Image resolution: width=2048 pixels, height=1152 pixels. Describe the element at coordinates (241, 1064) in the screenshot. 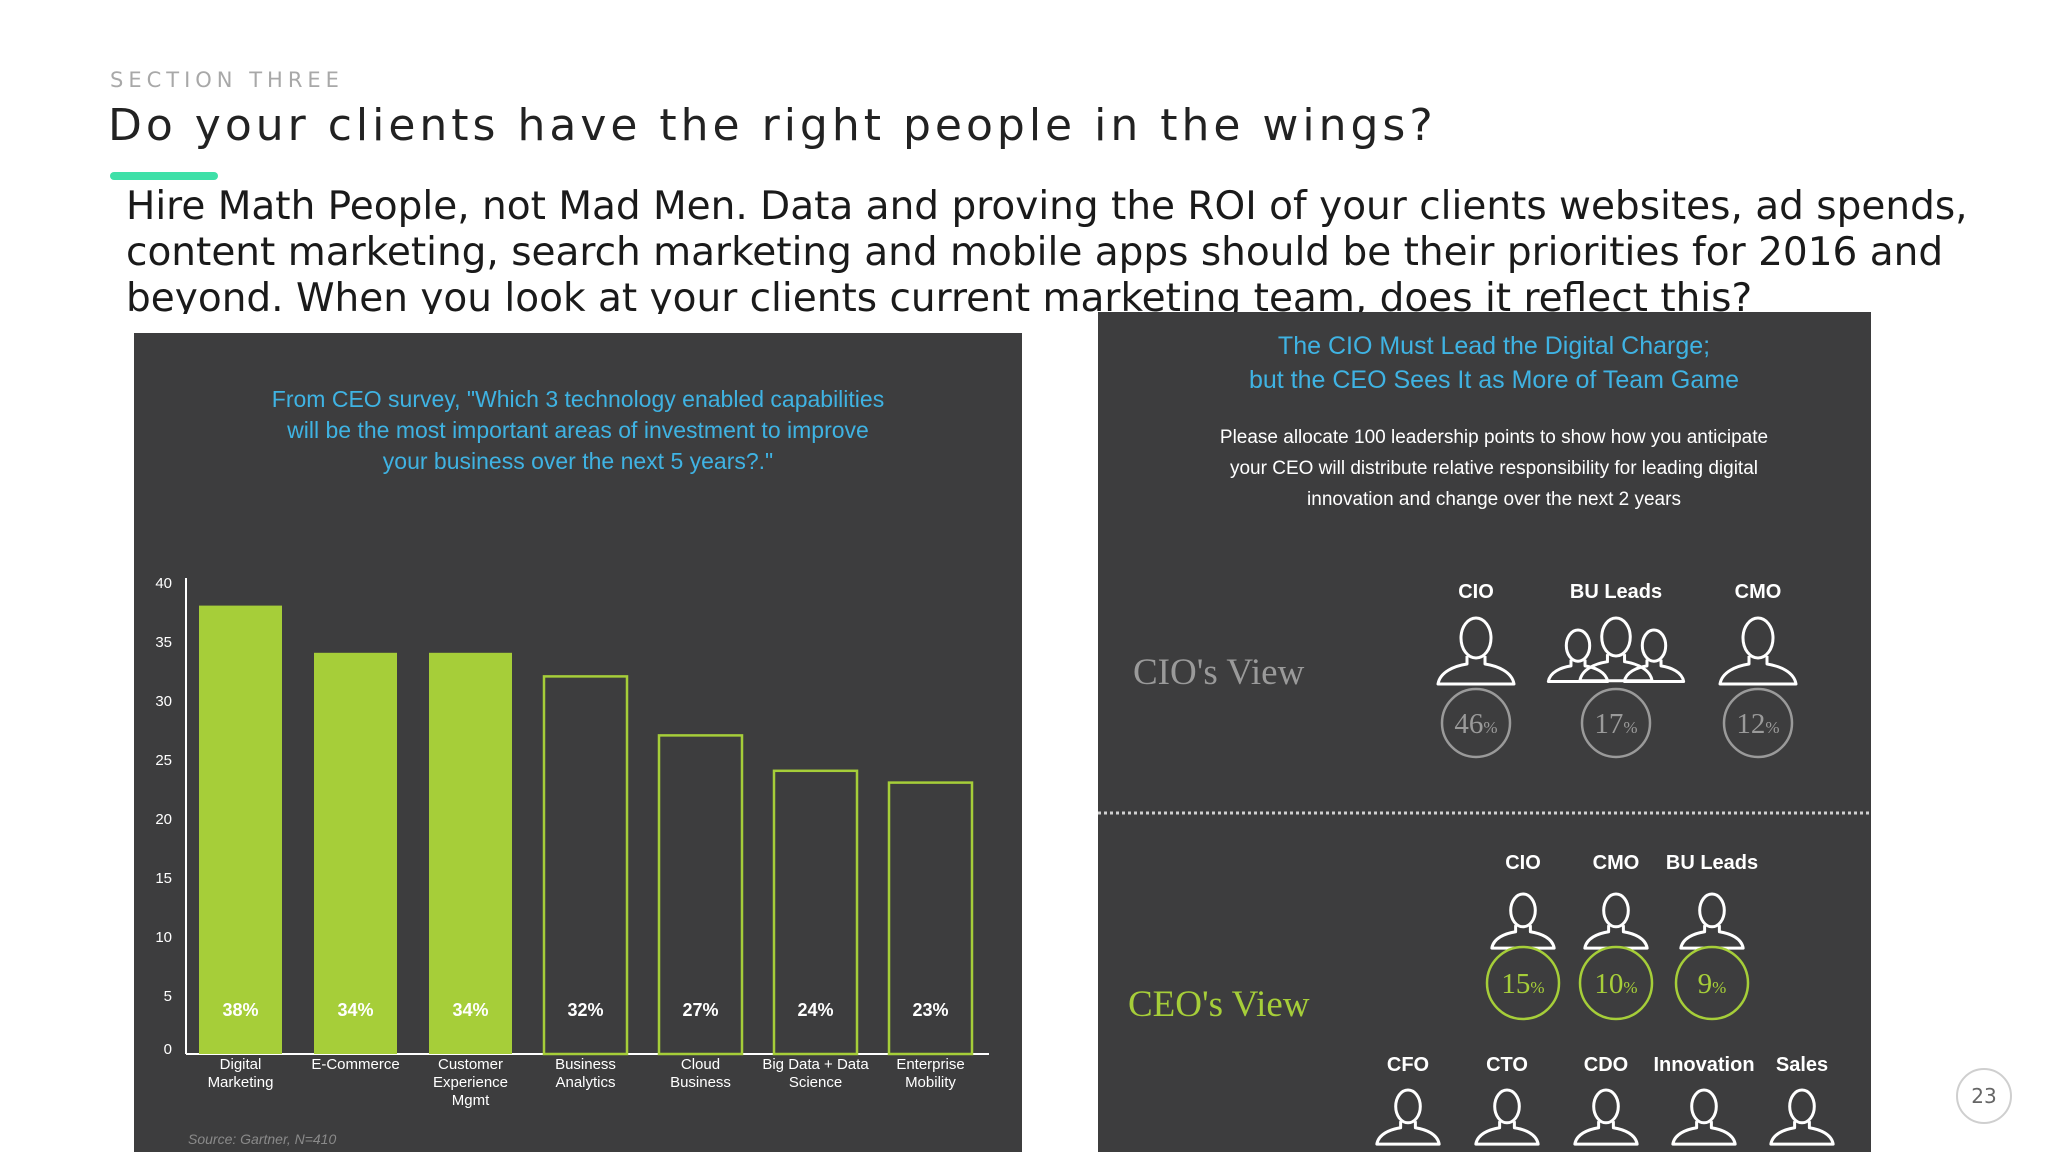

I see `x-tick-label: Digital` at that location.